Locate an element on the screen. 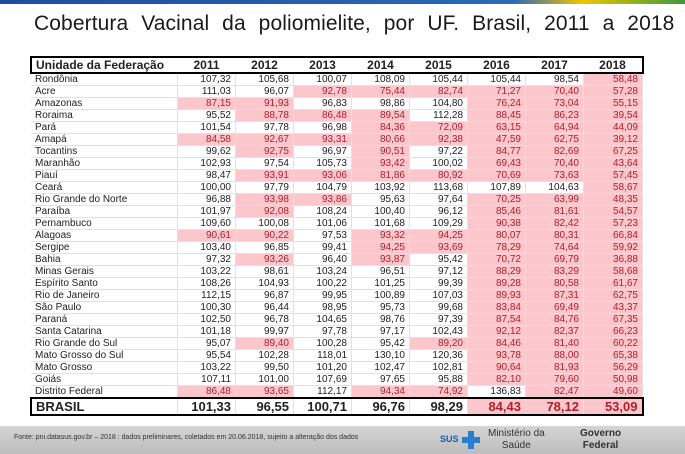 The image size is (685, 454). coverage-value: 70,40 is located at coordinates (554, 163).